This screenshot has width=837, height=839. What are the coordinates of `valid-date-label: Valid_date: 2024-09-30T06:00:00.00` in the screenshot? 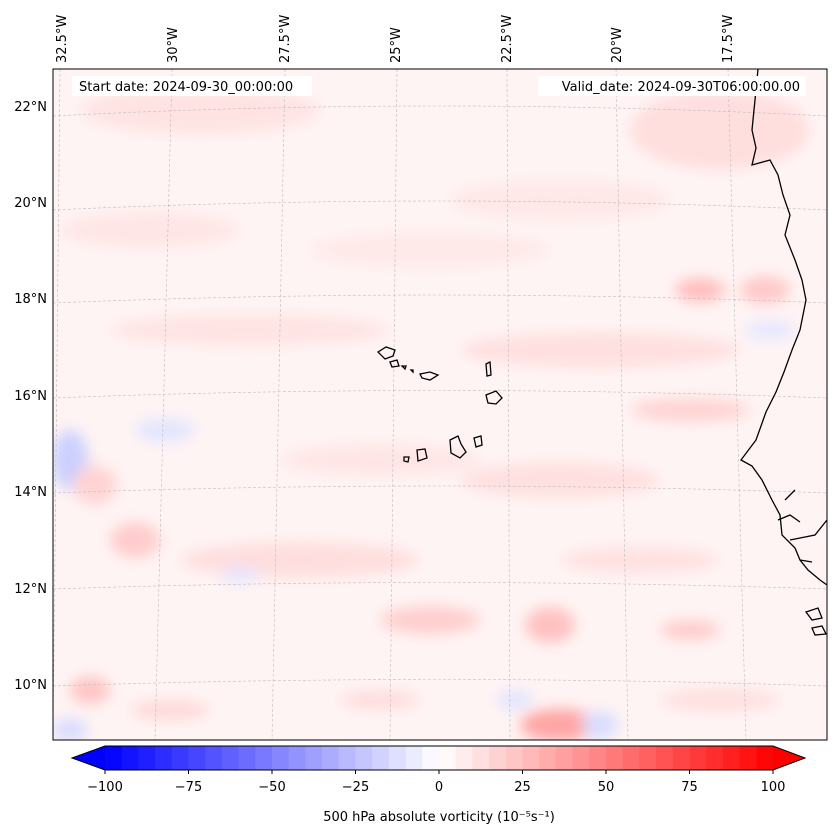 It's located at (681, 87).